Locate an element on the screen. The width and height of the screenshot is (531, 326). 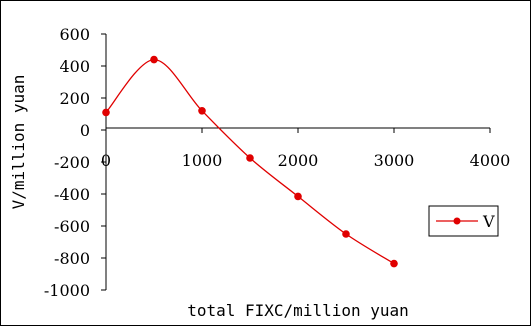
x-axis-title: total FIXC/million yuan is located at coordinates (298, 310).